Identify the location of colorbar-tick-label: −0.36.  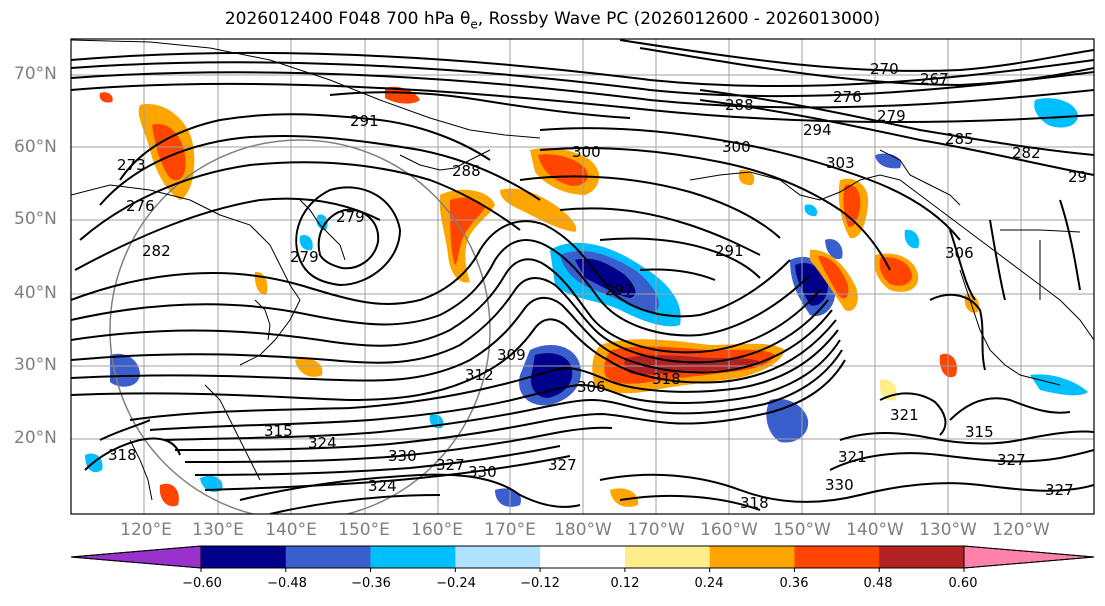
(371, 583).